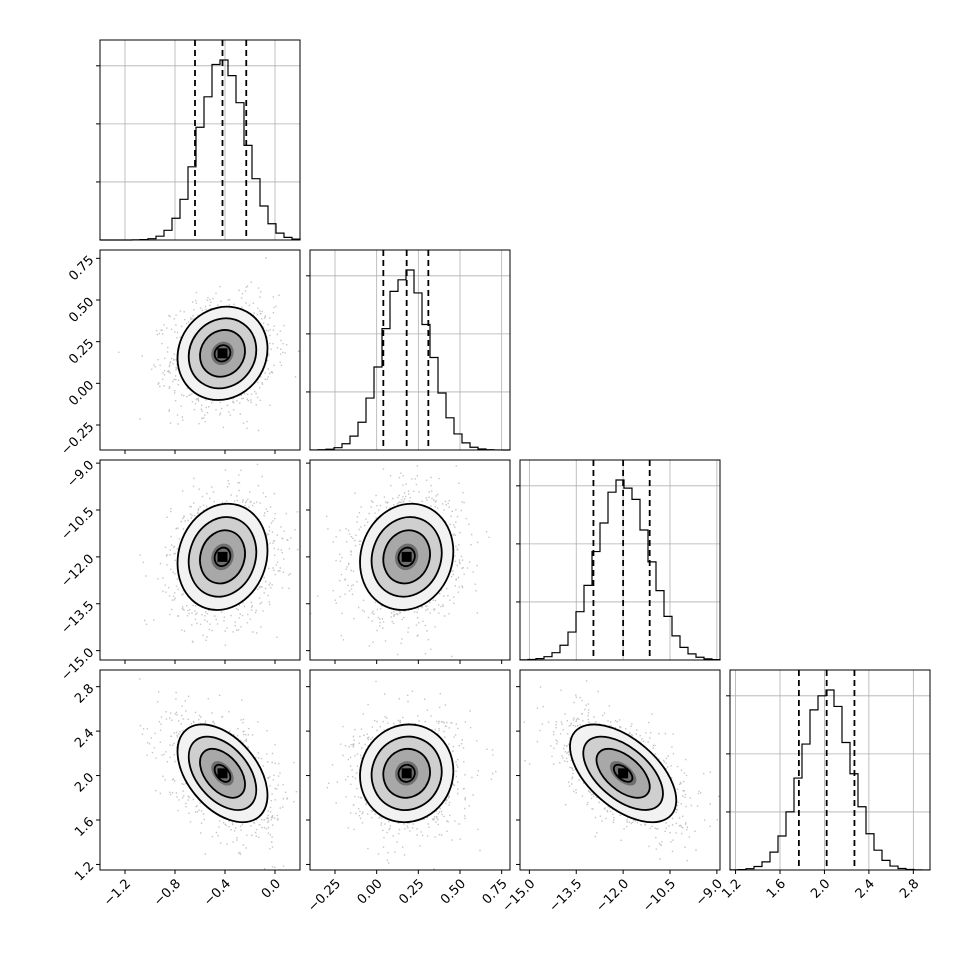 Image resolution: width=970 pixels, height=970 pixels. What do you see at coordinates (217, 892) in the screenshot?
I see `x-tick-label: −0.4` at bounding box center [217, 892].